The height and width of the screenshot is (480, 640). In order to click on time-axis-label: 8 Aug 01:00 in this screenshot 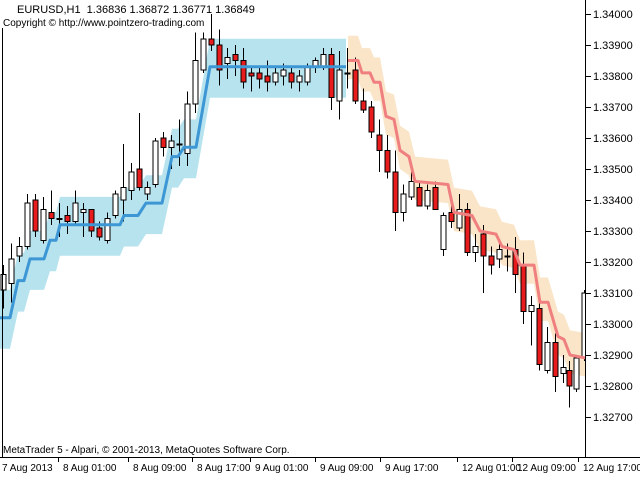, I will do `click(90, 468)`.